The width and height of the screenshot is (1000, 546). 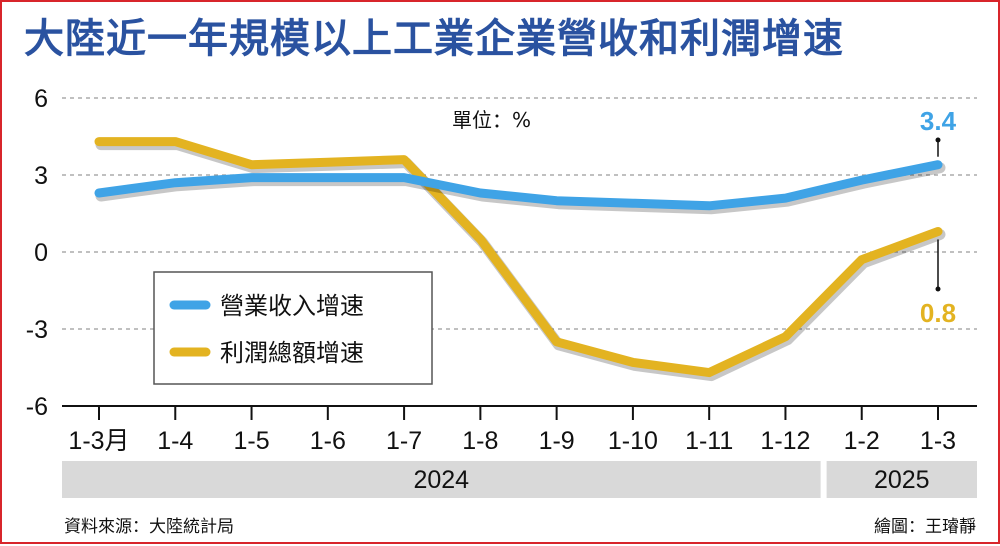 I want to click on x-tick-label: 1-6, so click(x=328, y=441).